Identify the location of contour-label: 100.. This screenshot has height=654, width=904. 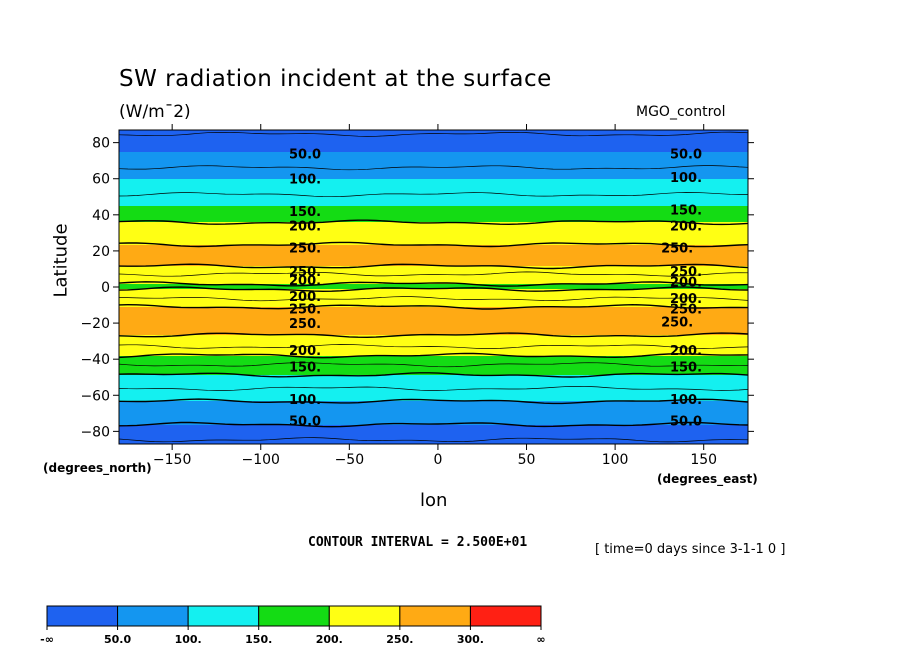
(305, 180).